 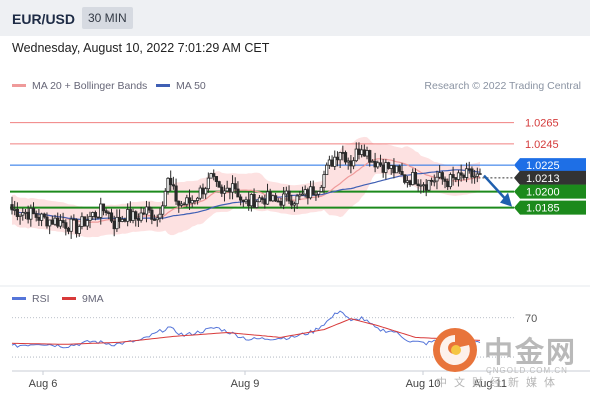 I want to click on legend-rsi: RSI, so click(x=31, y=299).